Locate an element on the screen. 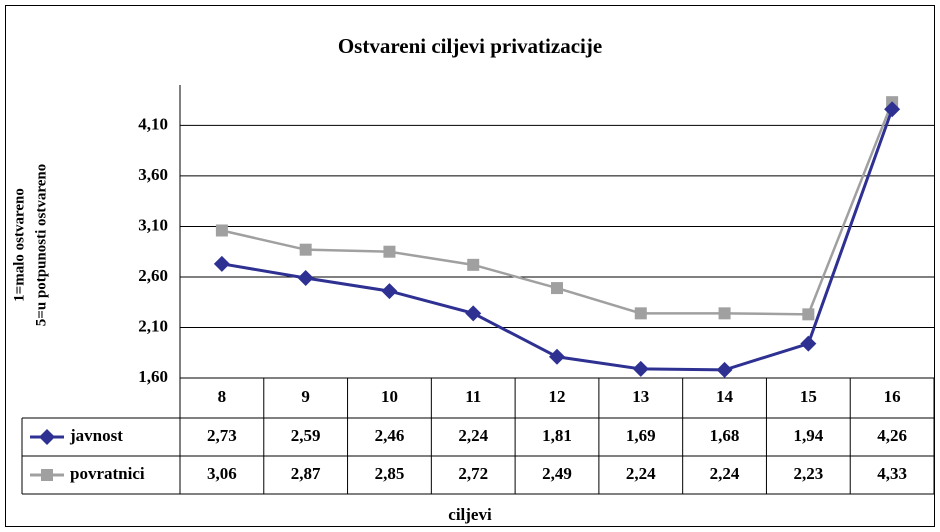 The height and width of the screenshot is (532, 940). x-tick-label: 13 is located at coordinates (640, 396).